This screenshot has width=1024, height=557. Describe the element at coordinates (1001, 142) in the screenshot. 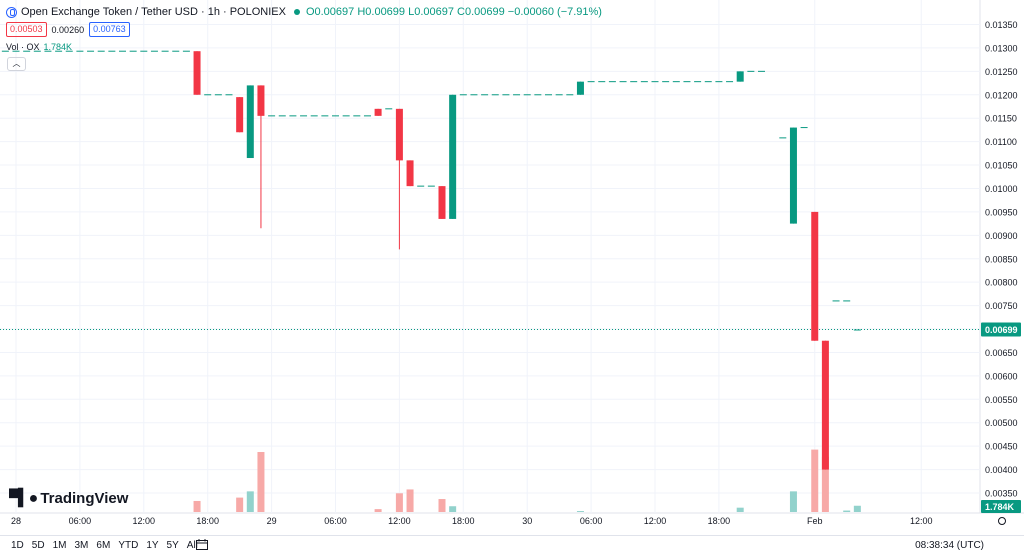

I see `price-tick-label: 0.01100` at that location.